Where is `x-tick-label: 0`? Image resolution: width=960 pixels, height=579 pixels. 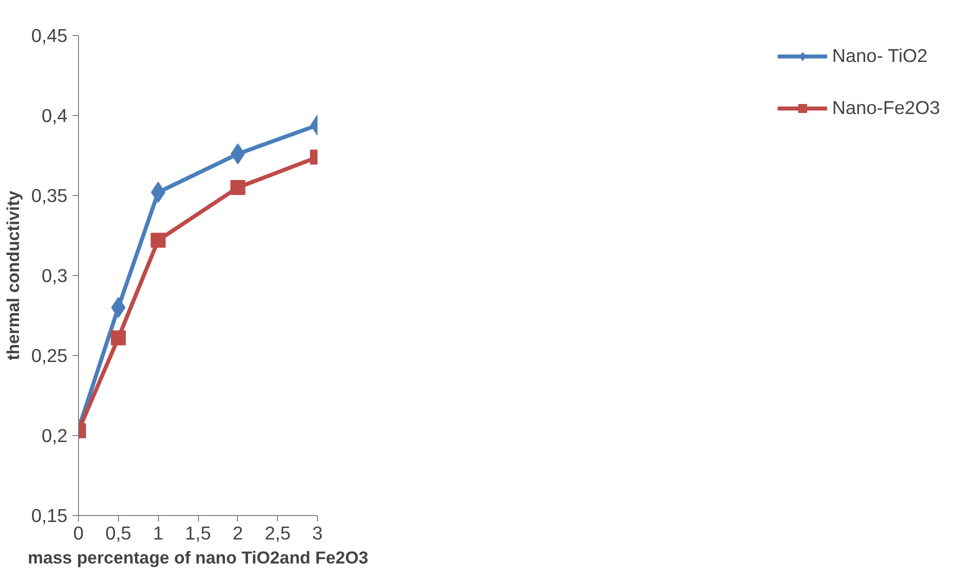 x-tick-label: 0 is located at coordinates (78, 533).